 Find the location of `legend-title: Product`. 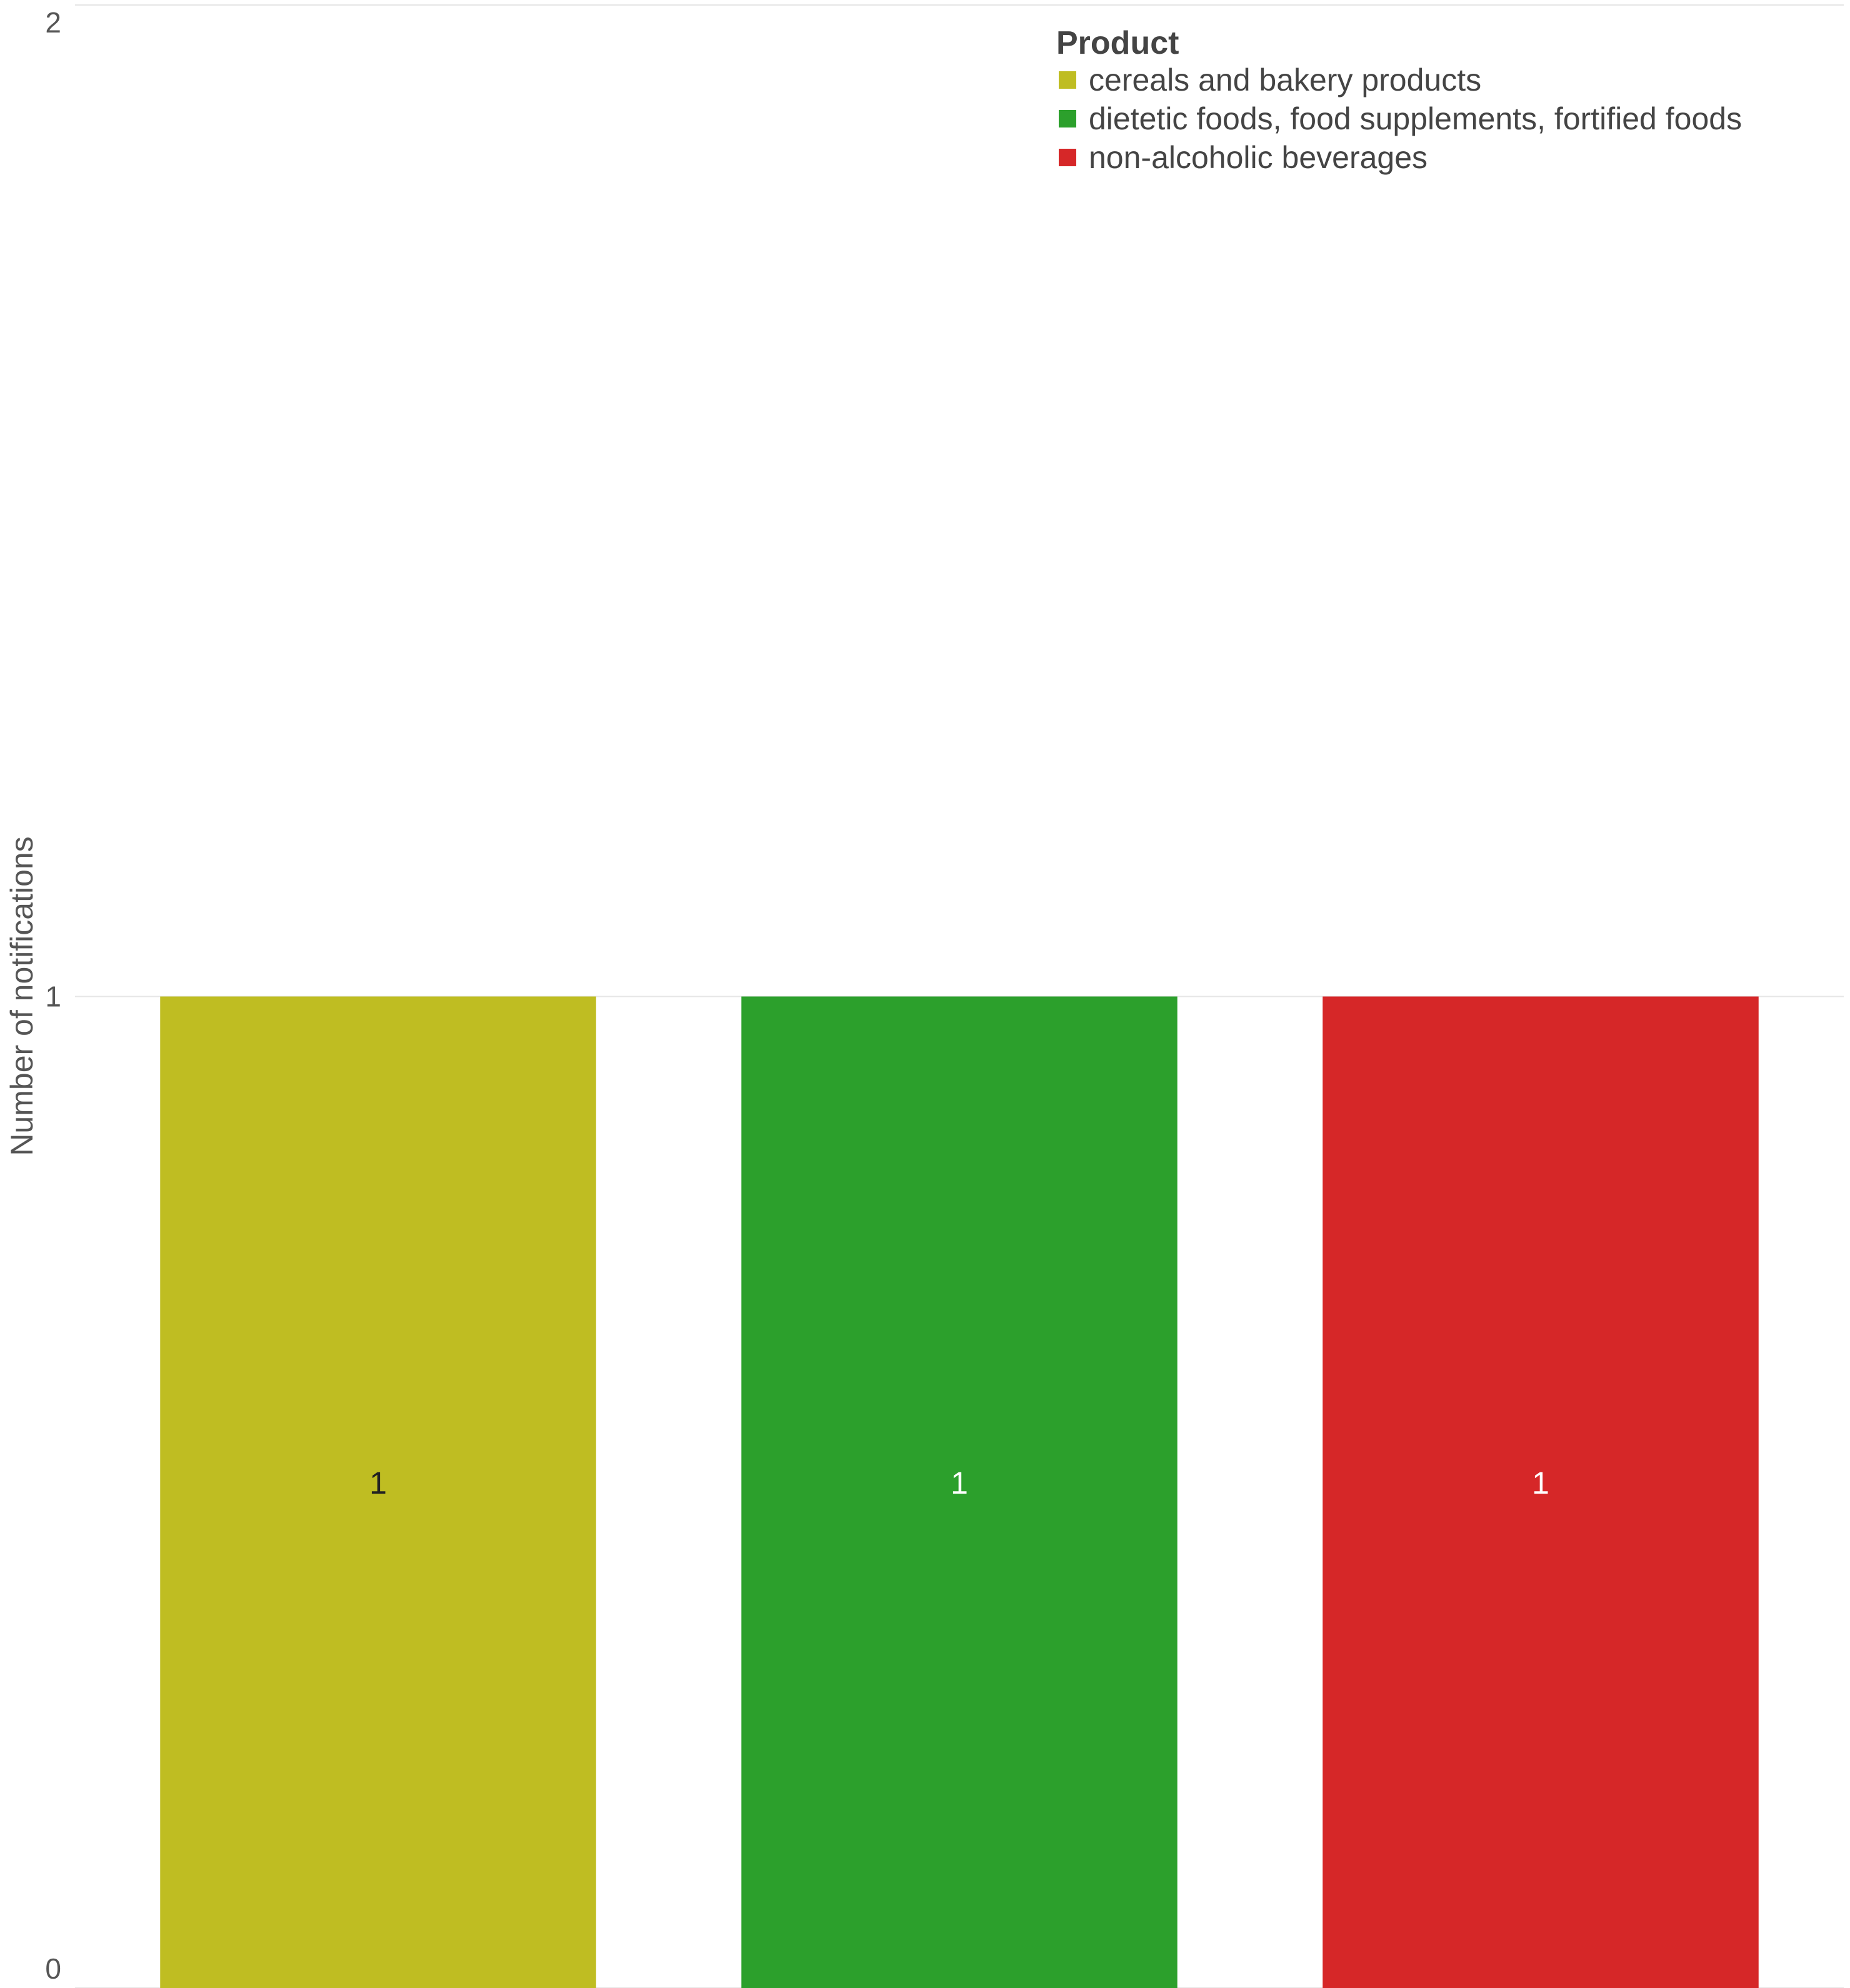

legend-title: Product is located at coordinates (1117, 43).